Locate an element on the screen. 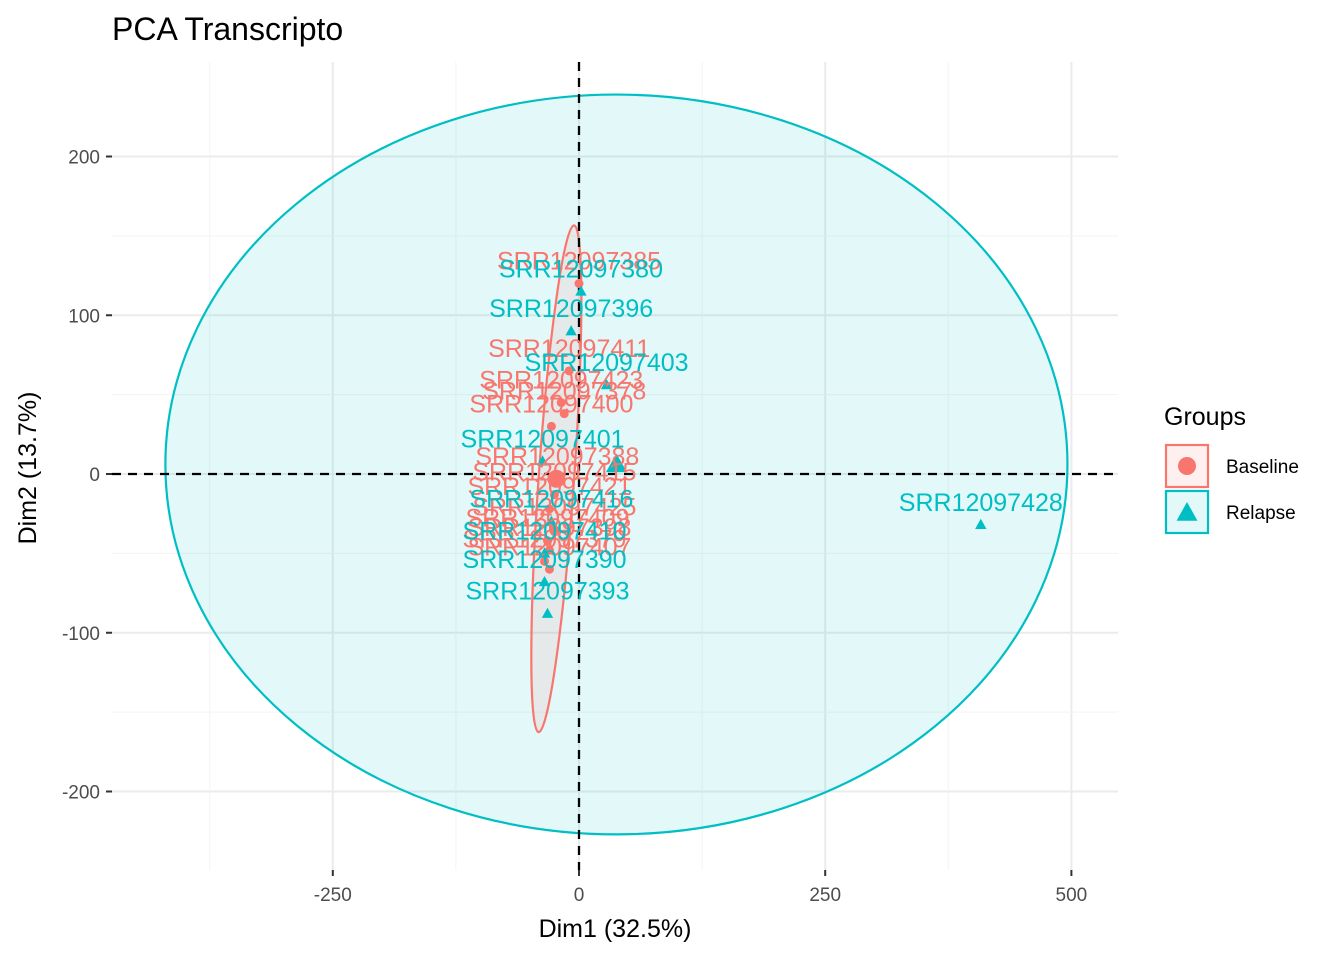 This screenshot has width=1344, height=960. point-label-relapse: SRR12097428 is located at coordinates (981, 503).